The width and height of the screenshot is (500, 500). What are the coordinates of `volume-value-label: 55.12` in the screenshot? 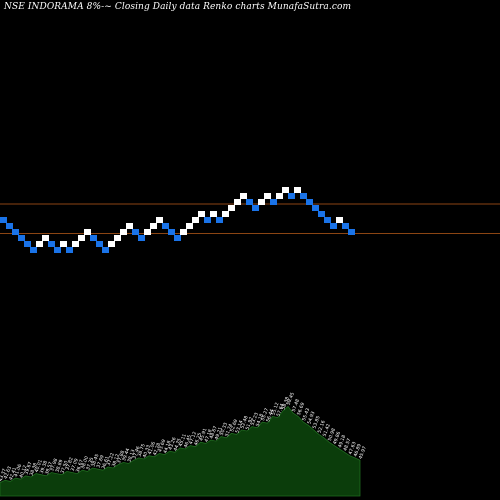 It's located at (275, 409).